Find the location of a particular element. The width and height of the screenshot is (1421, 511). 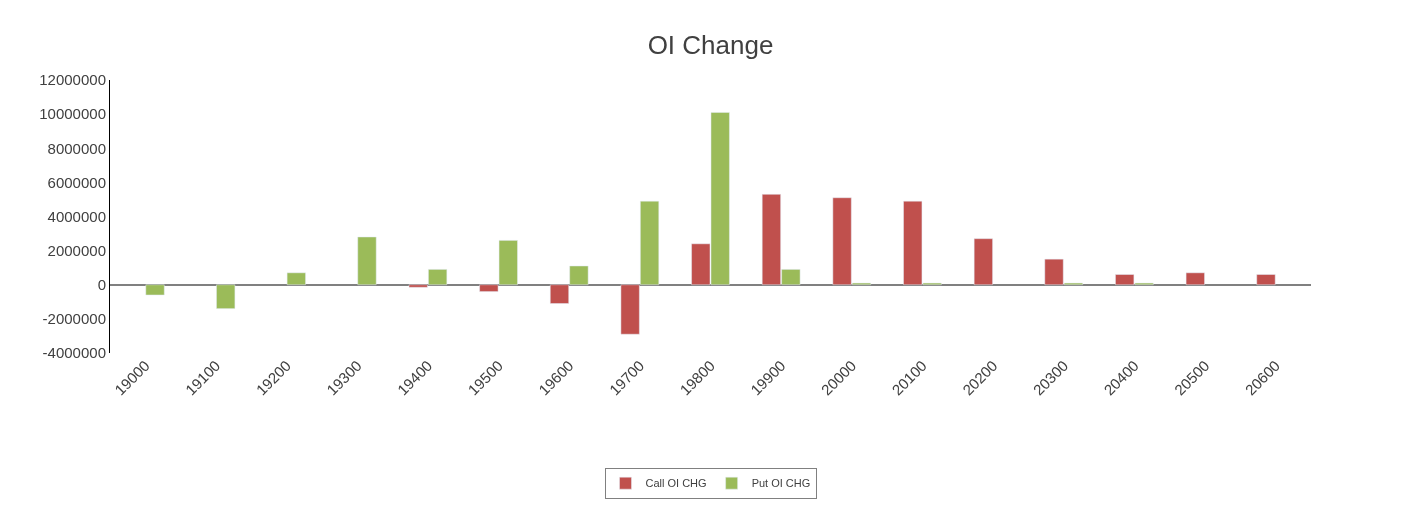

legend-label: Put OI CHG is located at coordinates (781, 483).